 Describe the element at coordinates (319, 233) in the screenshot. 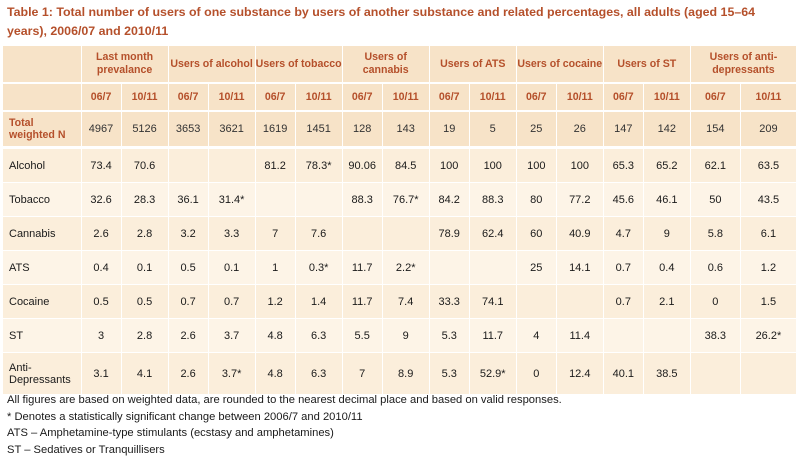

I see `table-cell: 7.6` at that location.